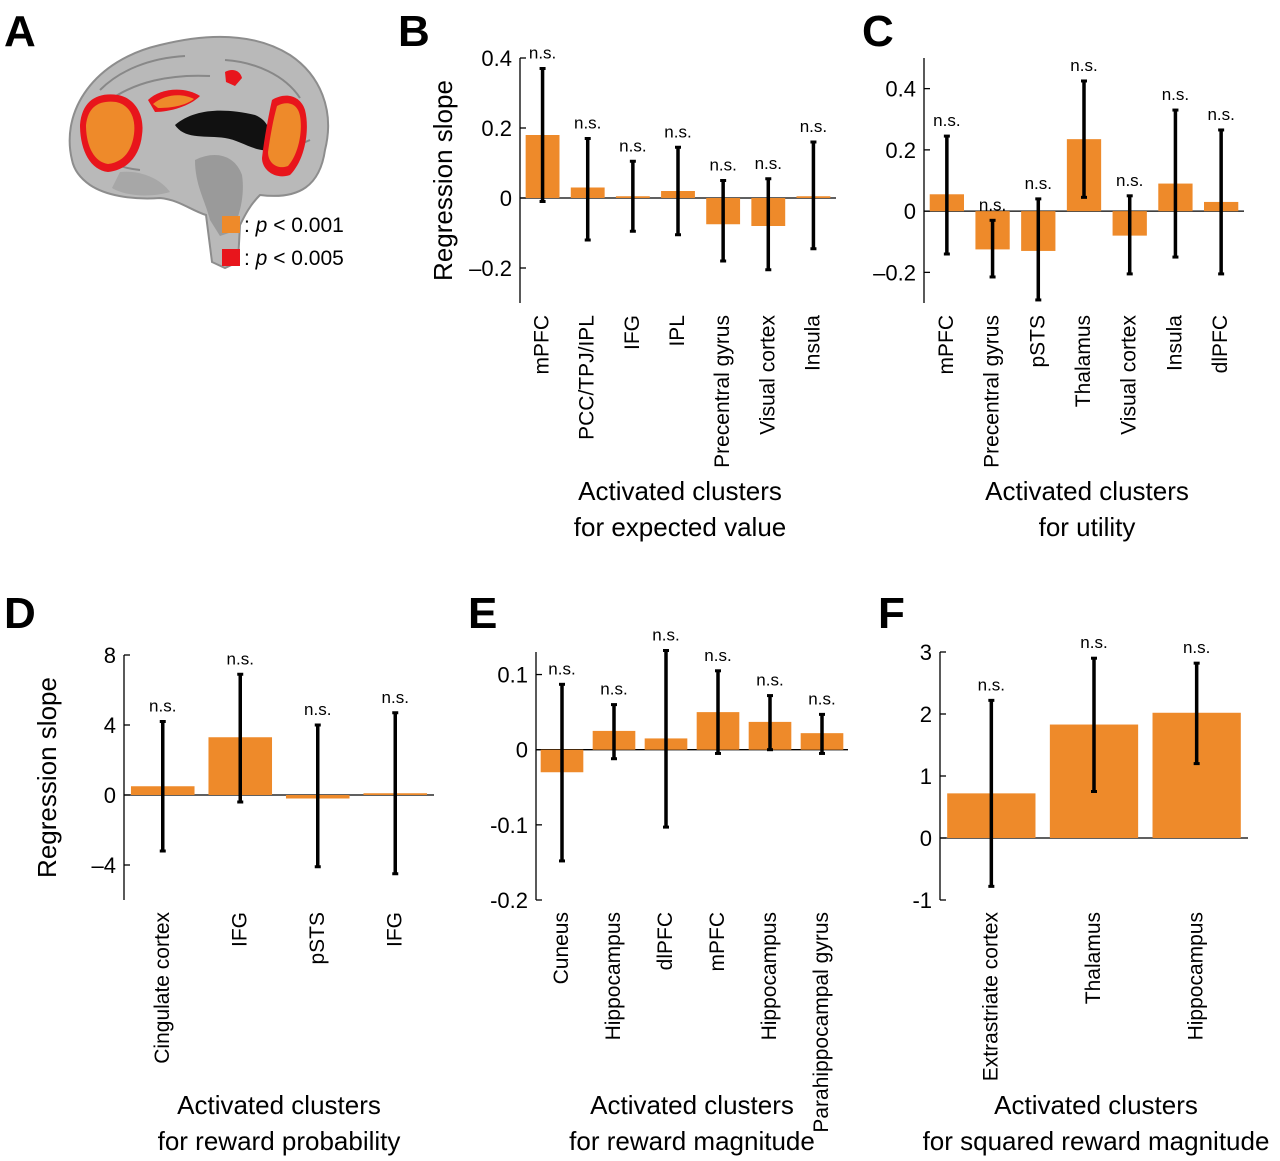 Image resolution: width=1280 pixels, height=1161 pixels. What do you see at coordinates (561, 948) in the screenshot?
I see `category-label: Cuneus` at bounding box center [561, 948].